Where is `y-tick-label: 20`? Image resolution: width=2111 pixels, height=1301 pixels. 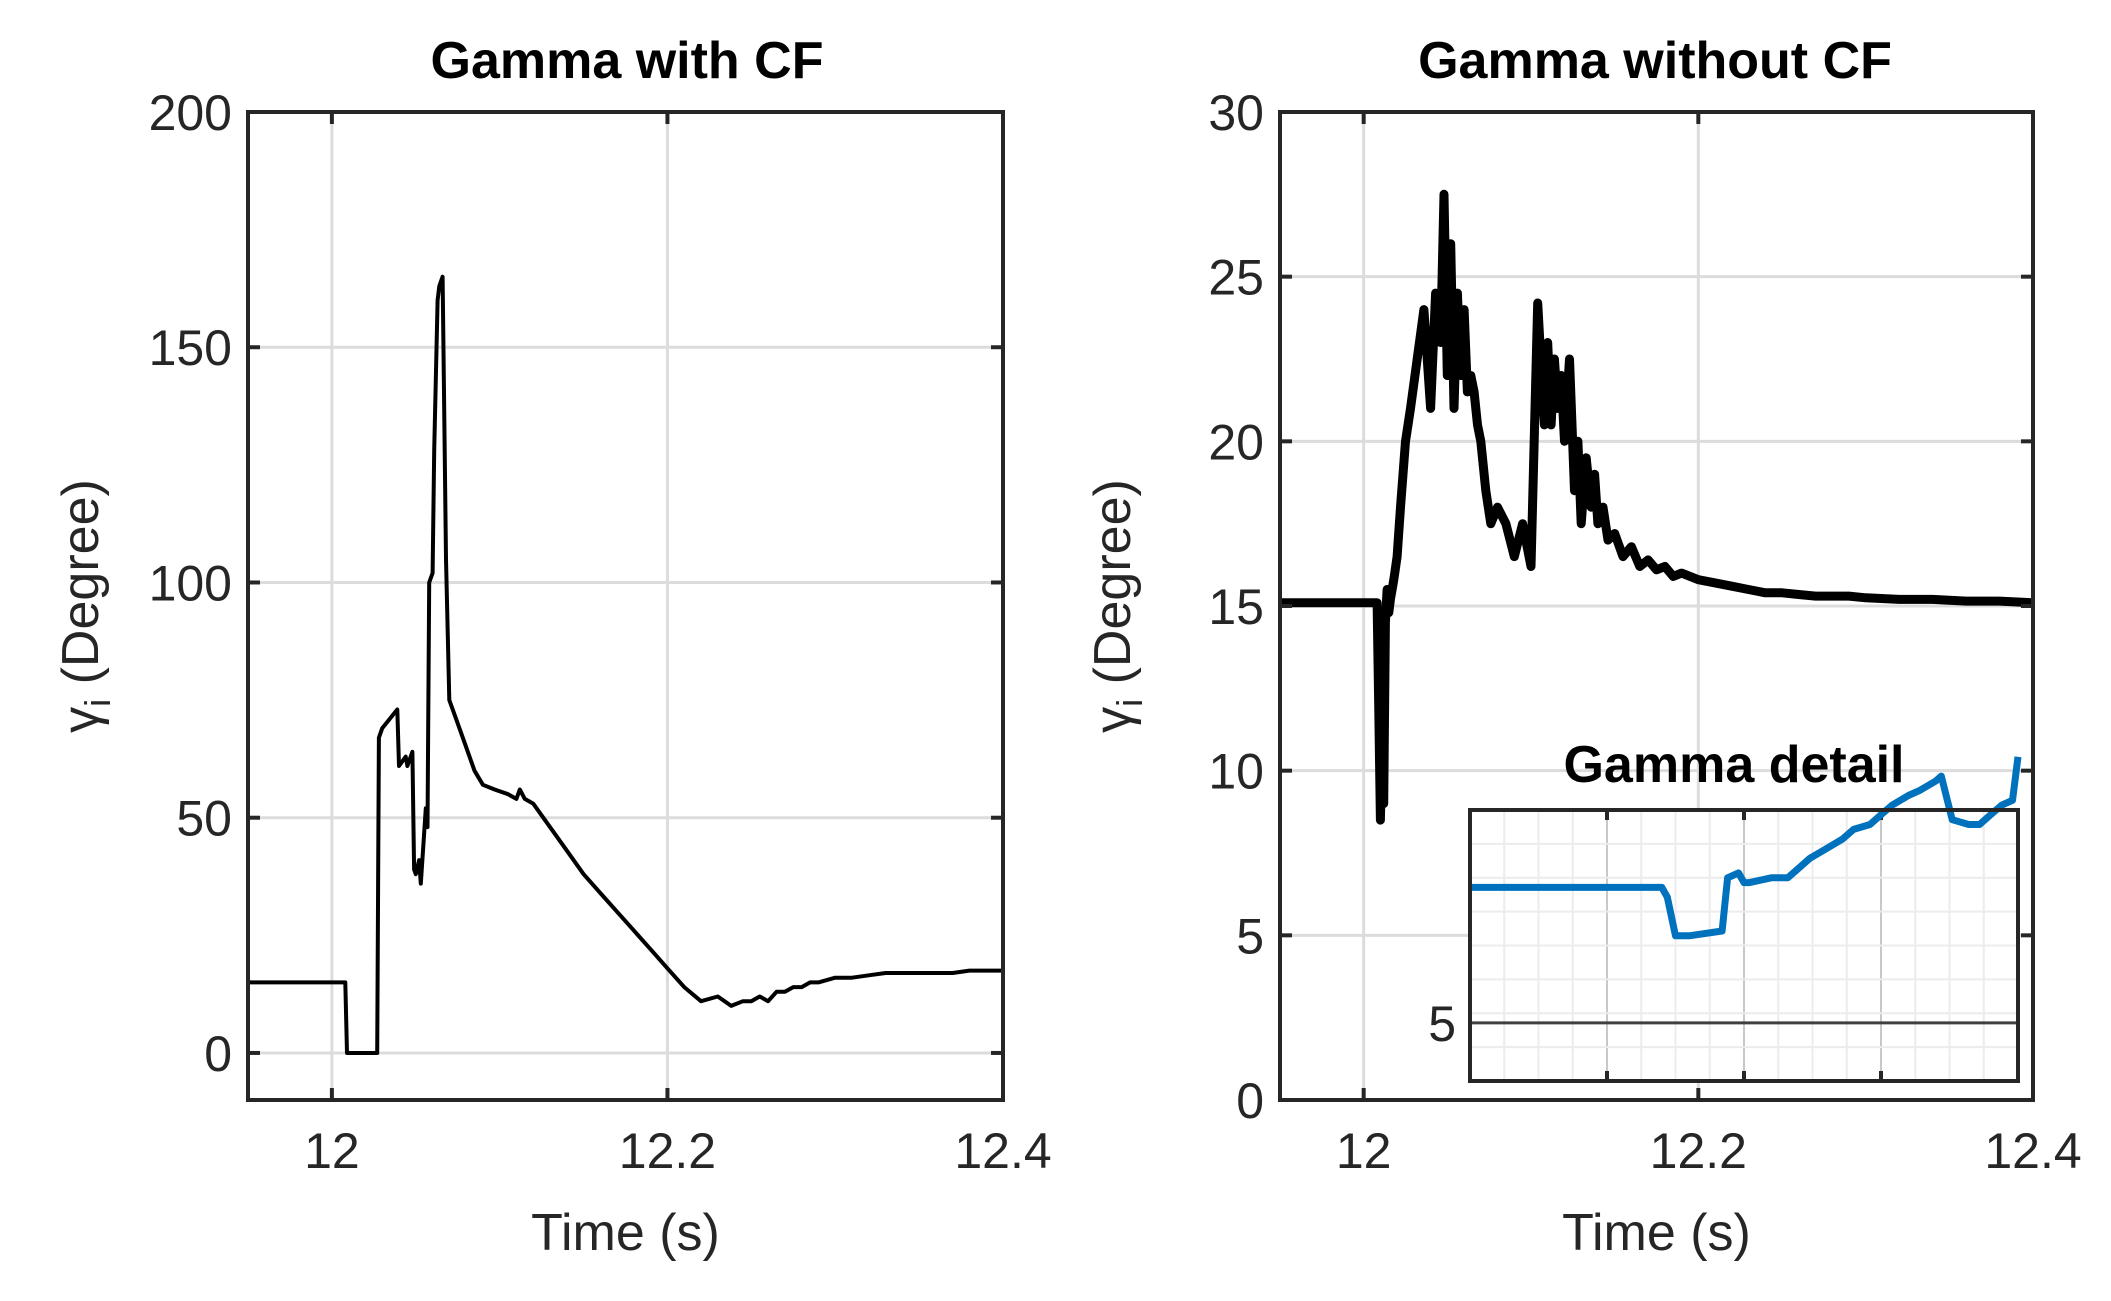 y-tick-label: 20 is located at coordinates (1236, 442).